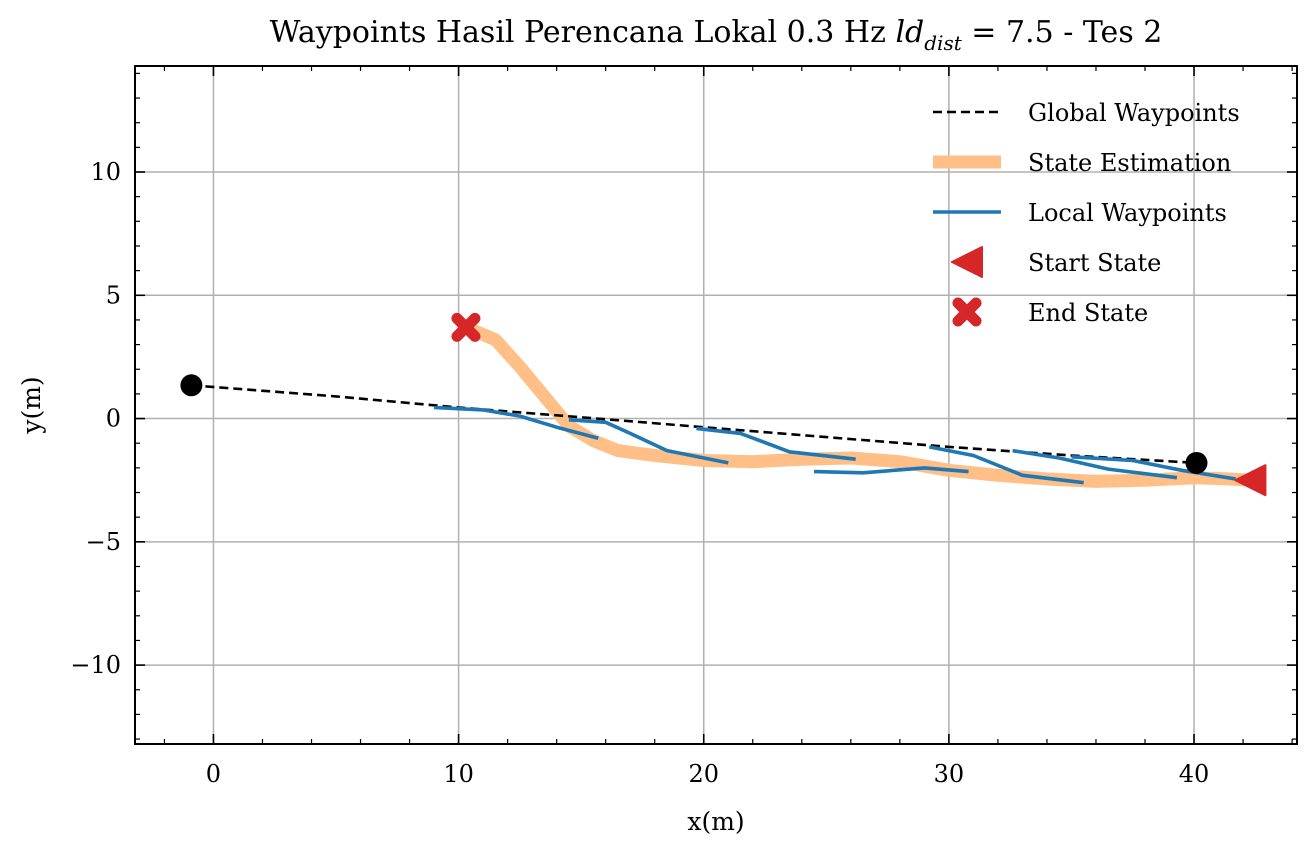  What do you see at coordinates (1134, 113) in the screenshot?
I see `legend-label: Global Waypoints` at bounding box center [1134, 113].